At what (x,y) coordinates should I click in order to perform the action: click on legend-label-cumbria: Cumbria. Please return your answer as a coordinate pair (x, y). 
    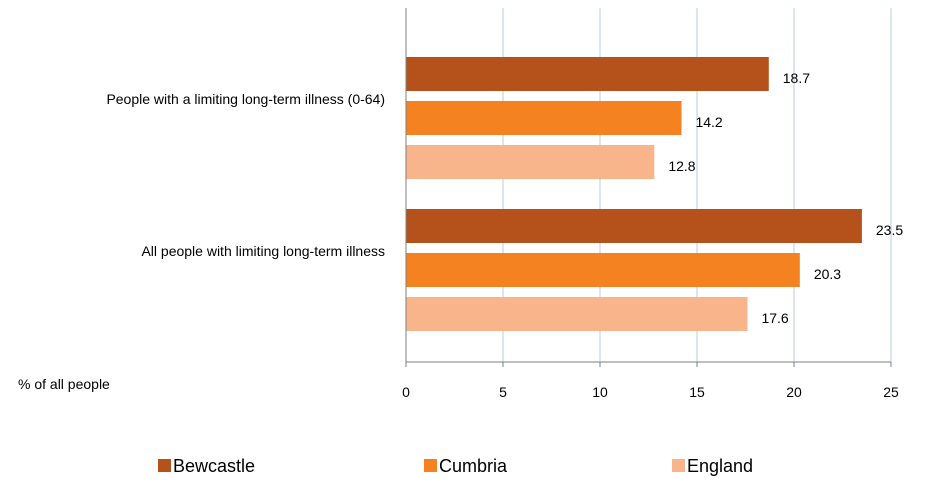
    Looking at the image, I should click on (473, 466).